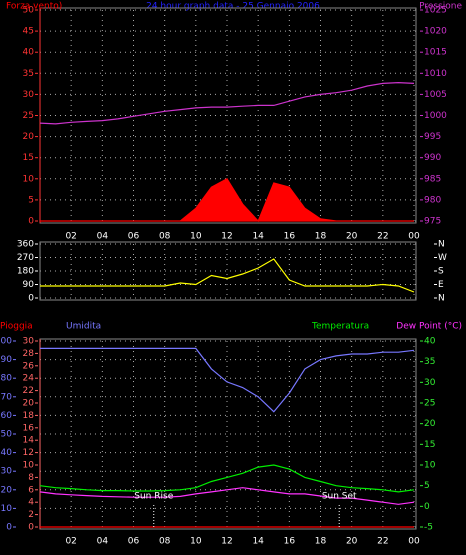  I want to click on y-tick-label: 6, so click(31, 490).